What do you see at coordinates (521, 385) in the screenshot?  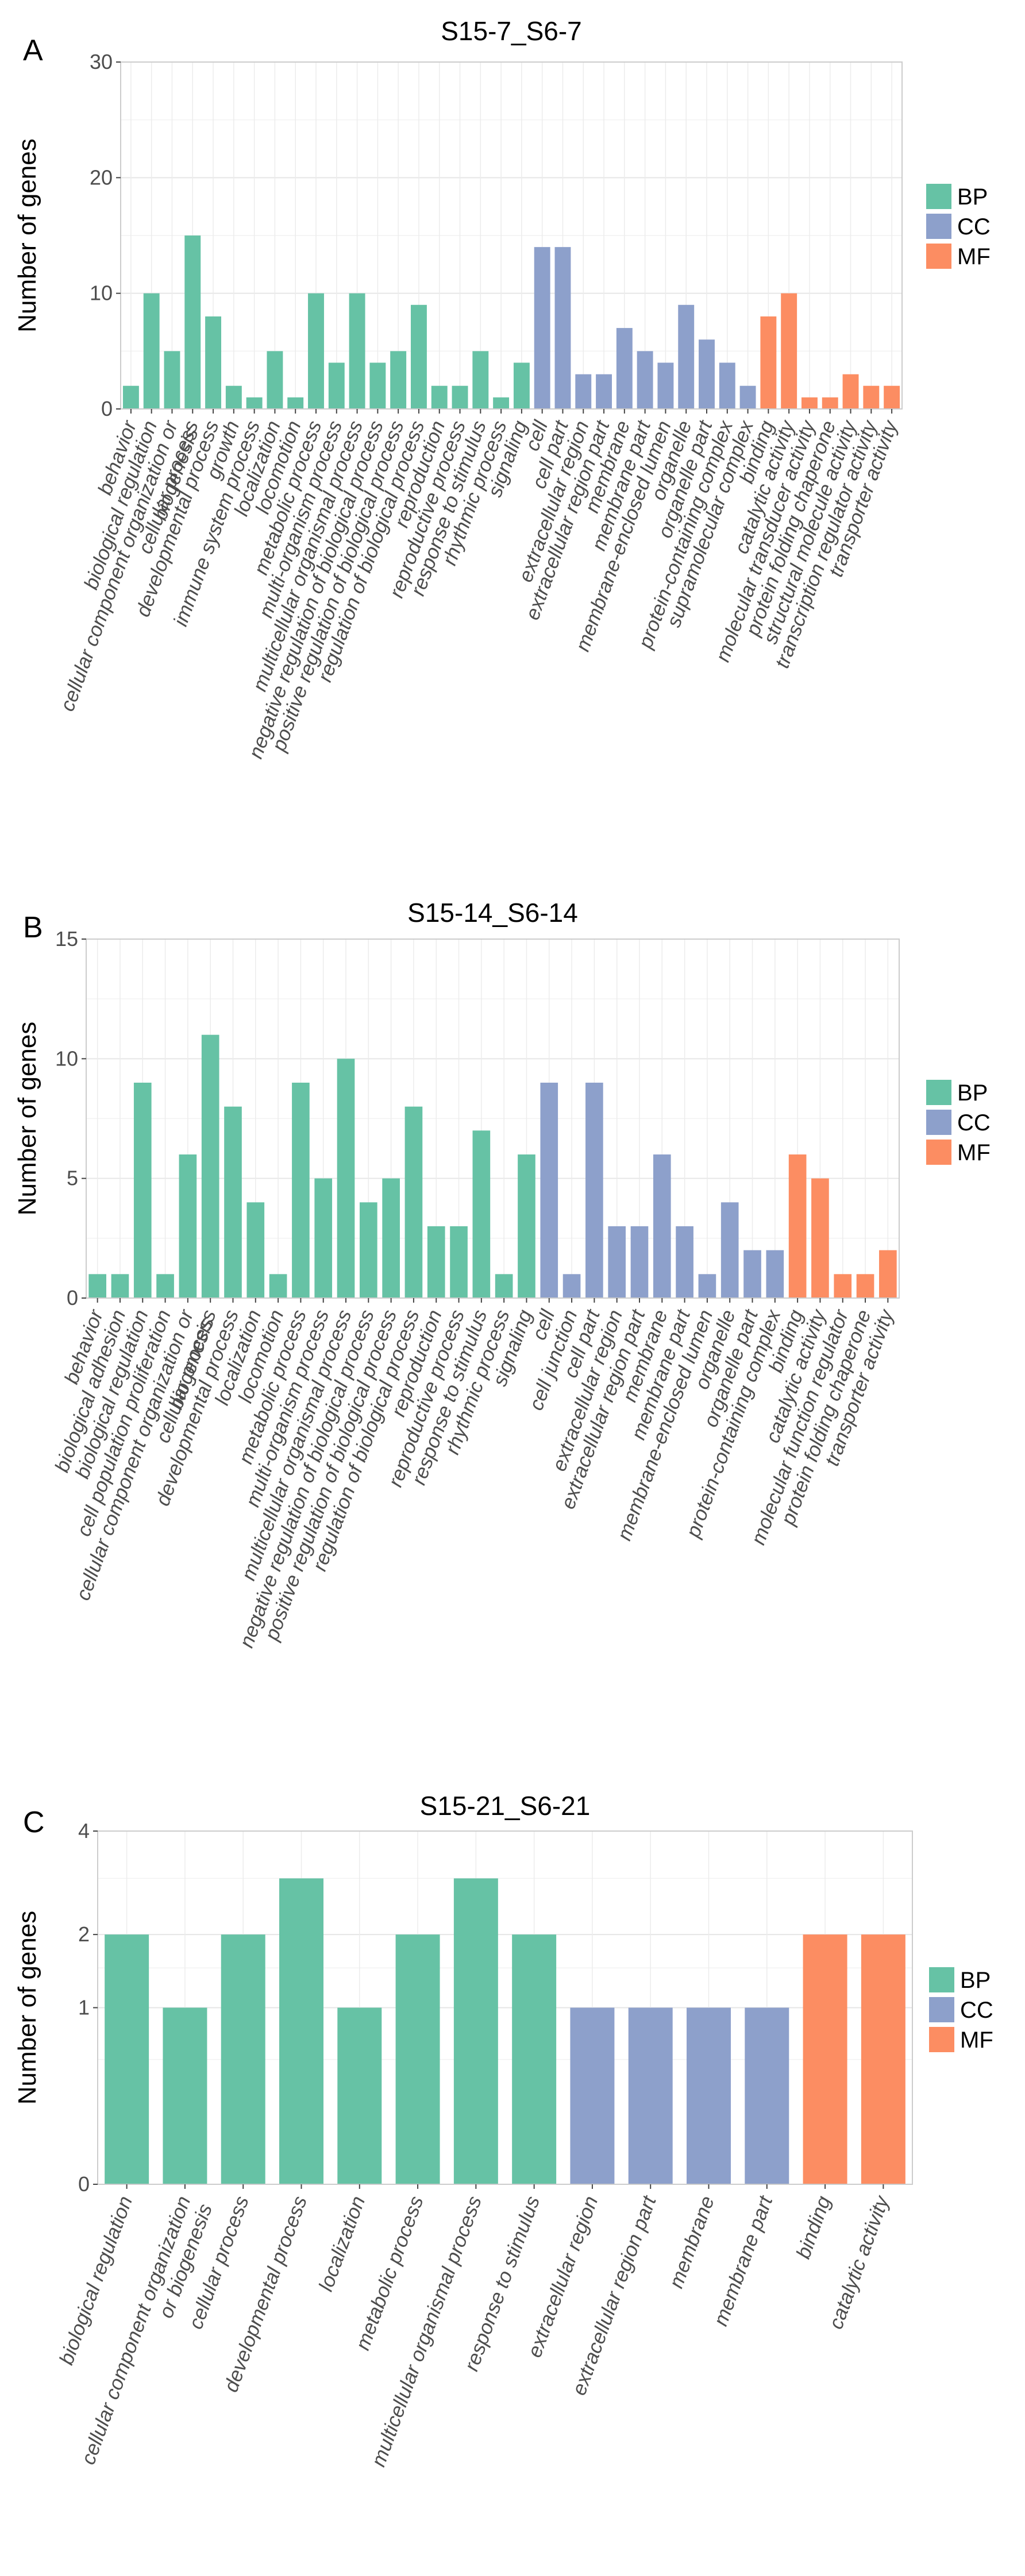 I see `bar-signaling` at bounding box center [521, 385].